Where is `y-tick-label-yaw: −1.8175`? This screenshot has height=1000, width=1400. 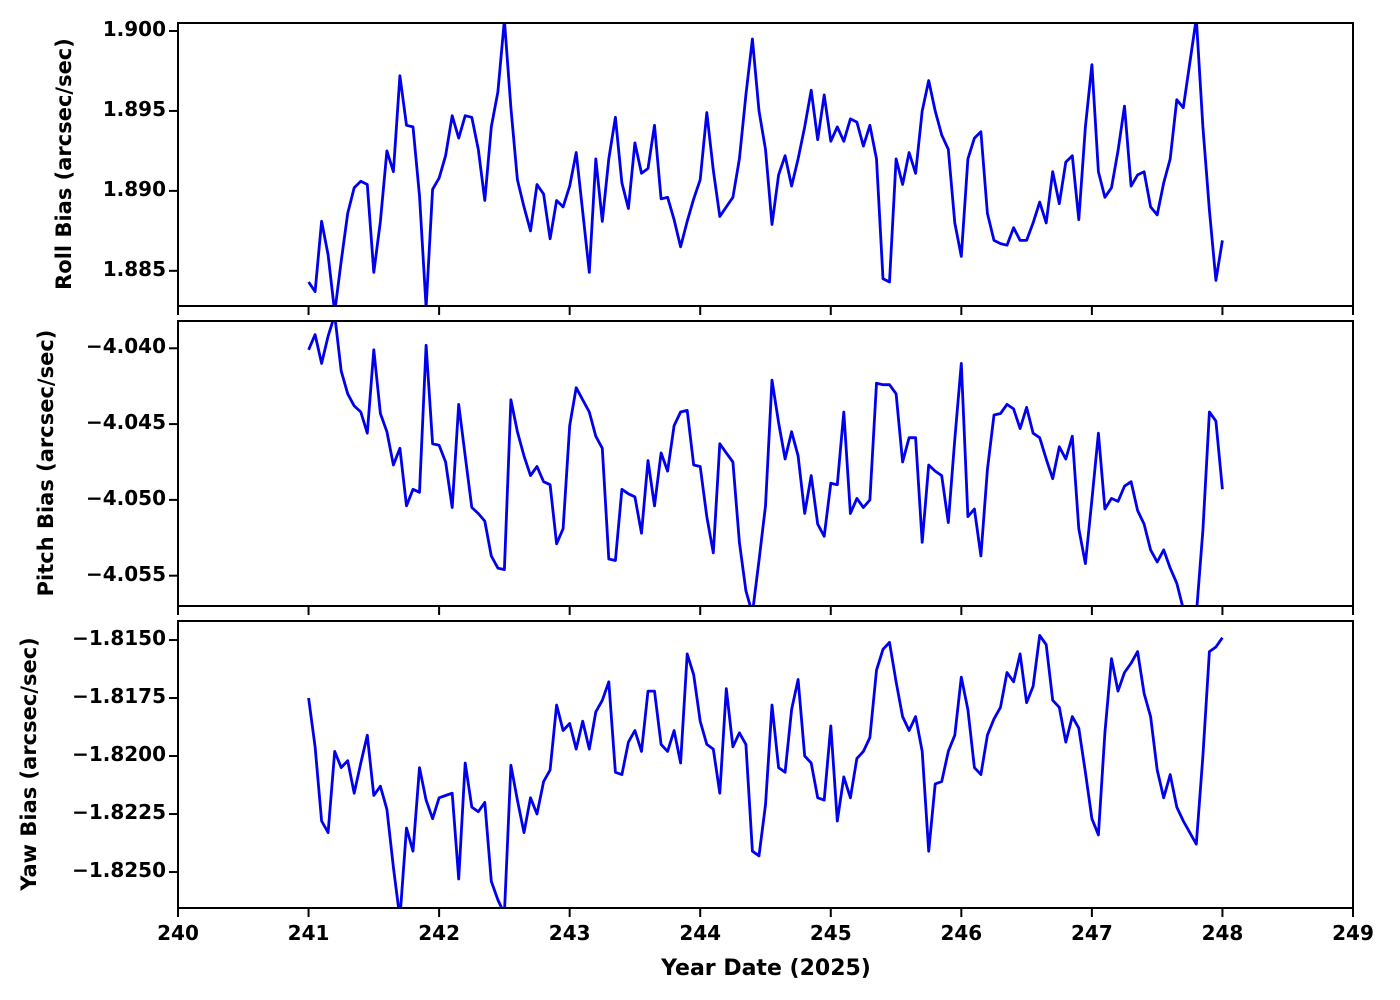 y-tick-label-yaw: −1.8175 is located at coordinates (119, 696).